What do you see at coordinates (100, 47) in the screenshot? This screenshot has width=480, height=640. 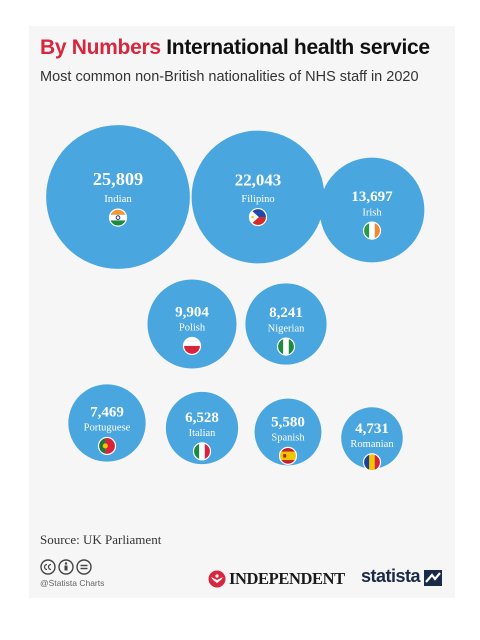 I see `title-accent: By Numbers` at bounding box center [100, 47].